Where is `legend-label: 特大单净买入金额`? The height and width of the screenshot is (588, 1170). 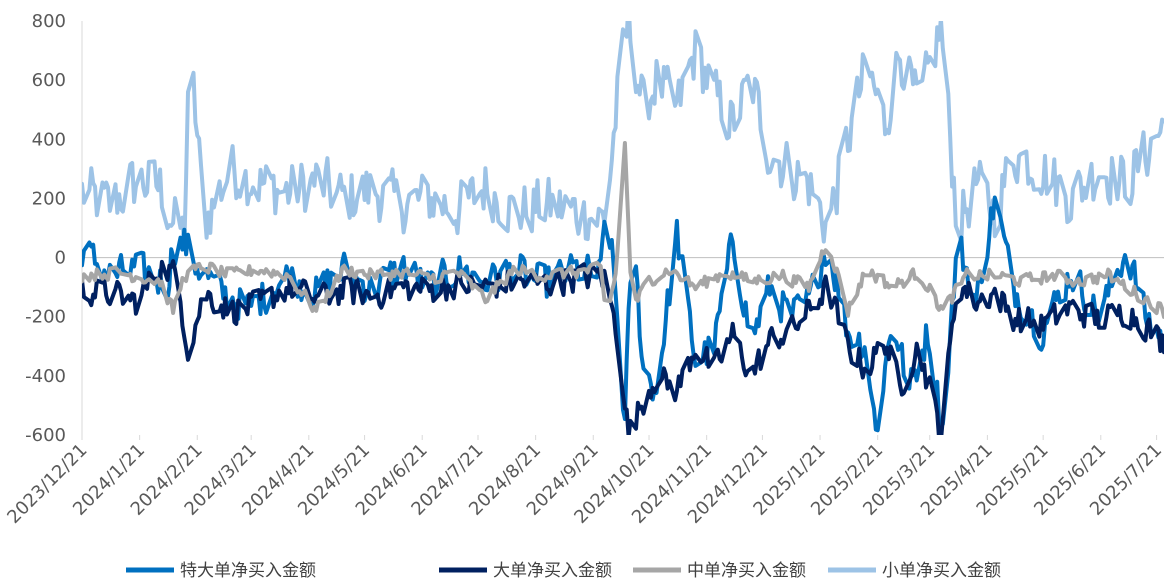
legend-label: 特大单净买入金额 is located at coordinates (248, 571).